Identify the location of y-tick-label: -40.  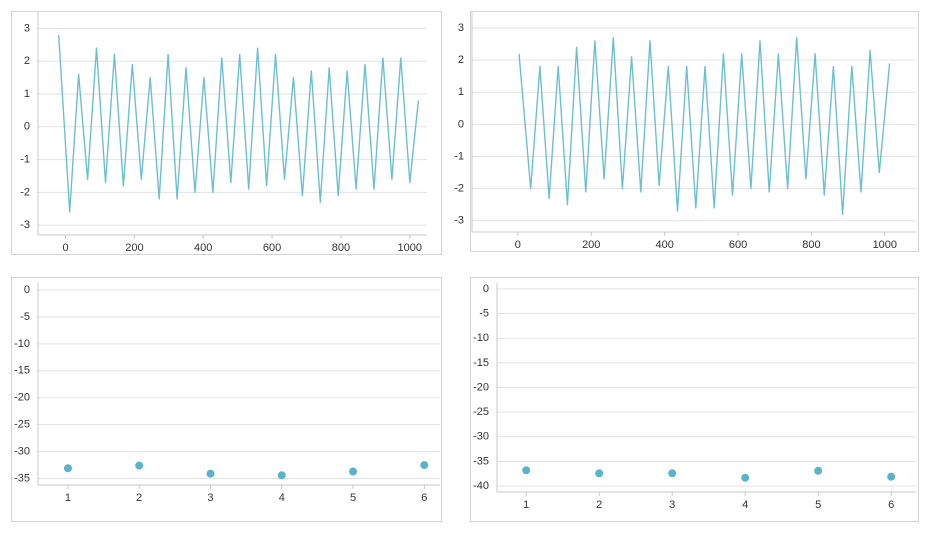
(481, 486).